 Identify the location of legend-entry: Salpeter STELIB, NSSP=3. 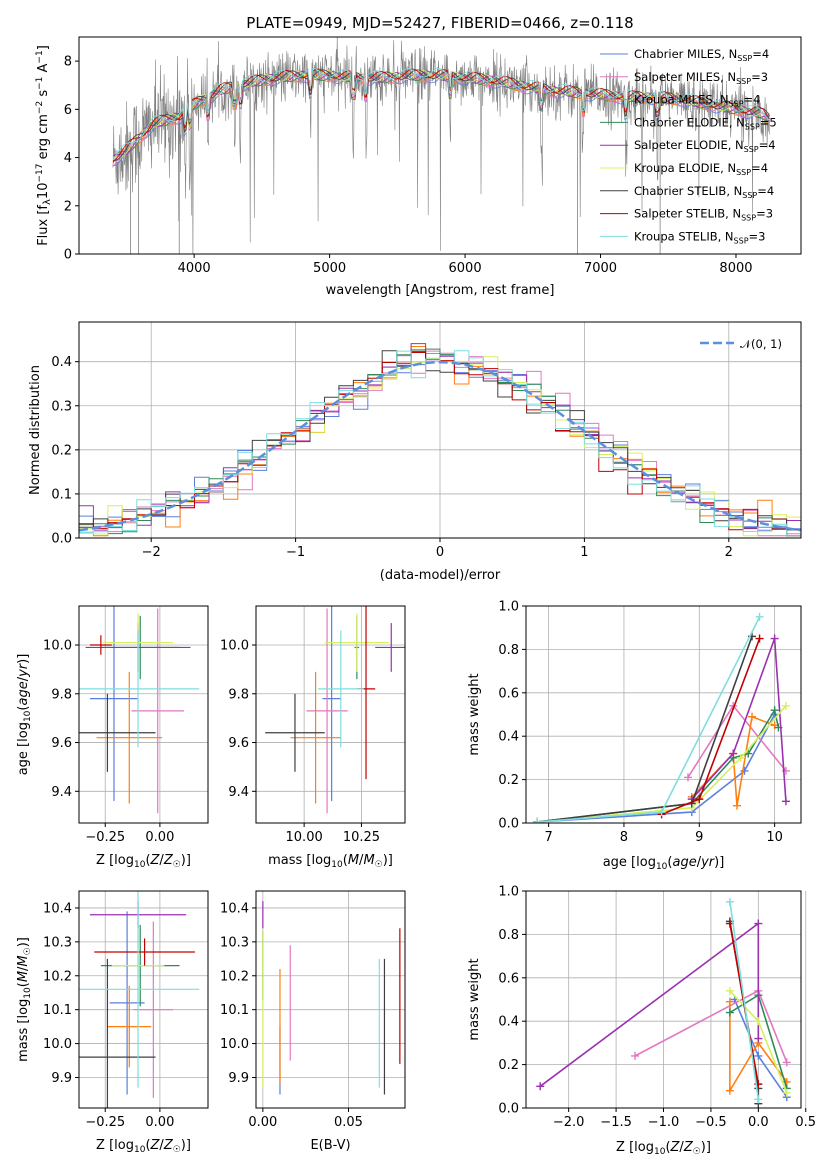
(703, 215).